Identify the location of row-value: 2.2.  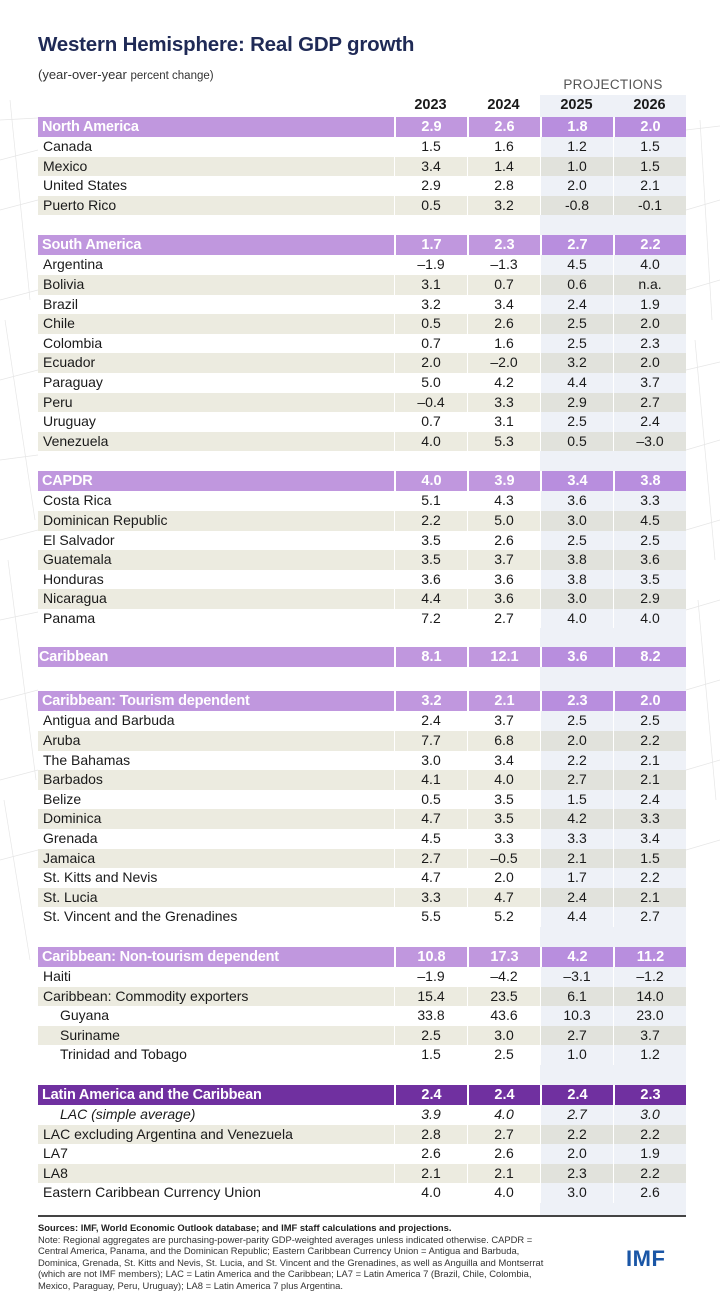
(576, 760).